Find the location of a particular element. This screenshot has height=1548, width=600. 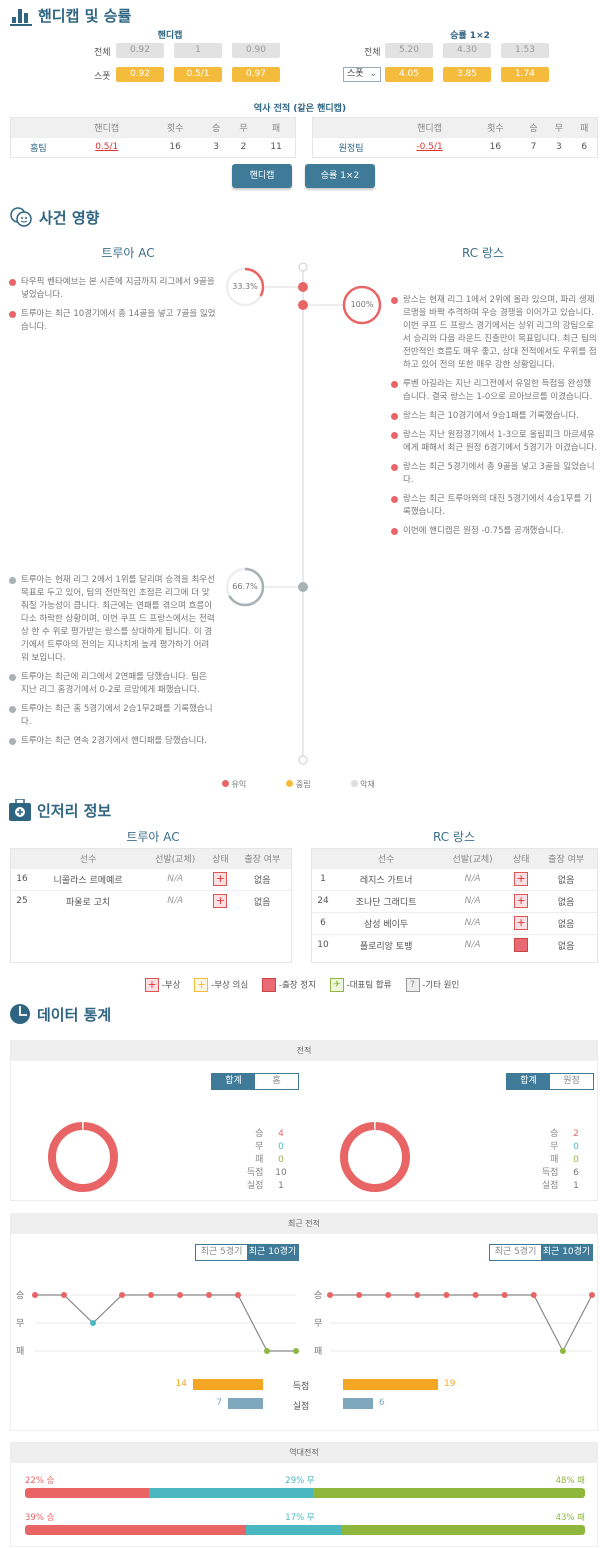

odds-cell: 4.05 is located at coordinates (409, 74).